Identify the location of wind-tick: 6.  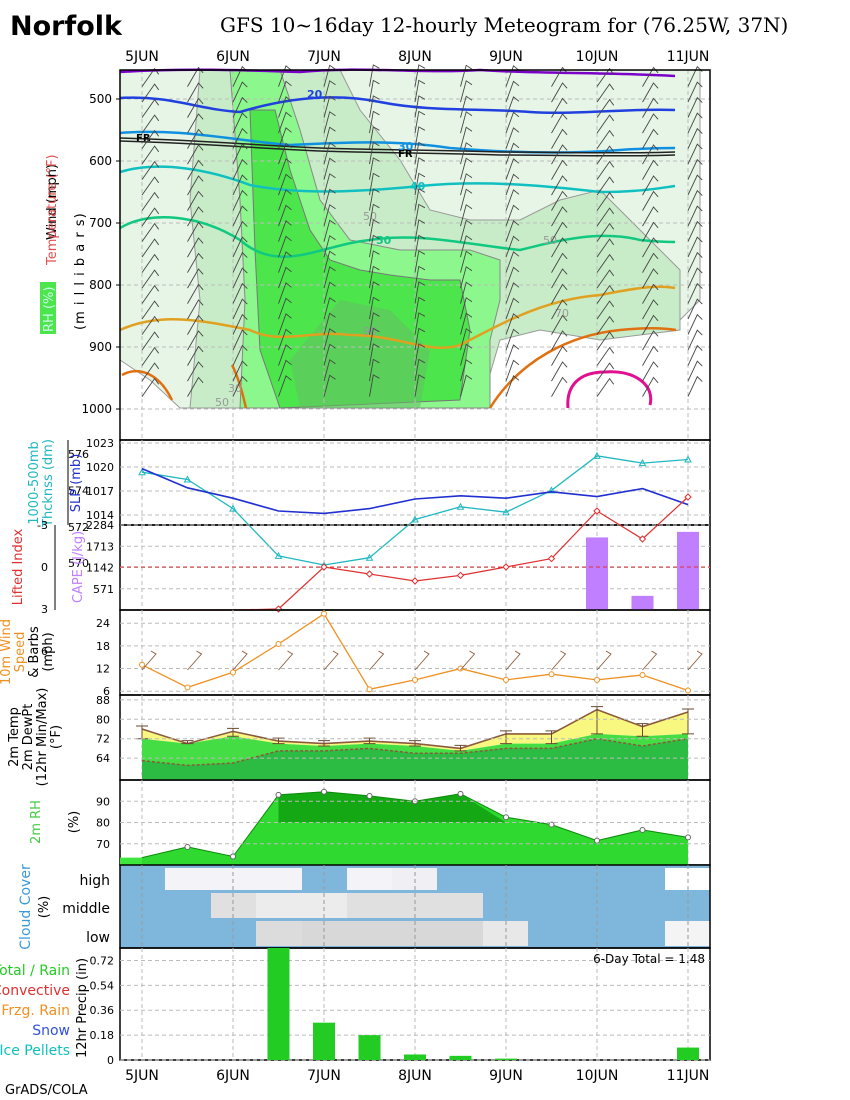
(106, 691).